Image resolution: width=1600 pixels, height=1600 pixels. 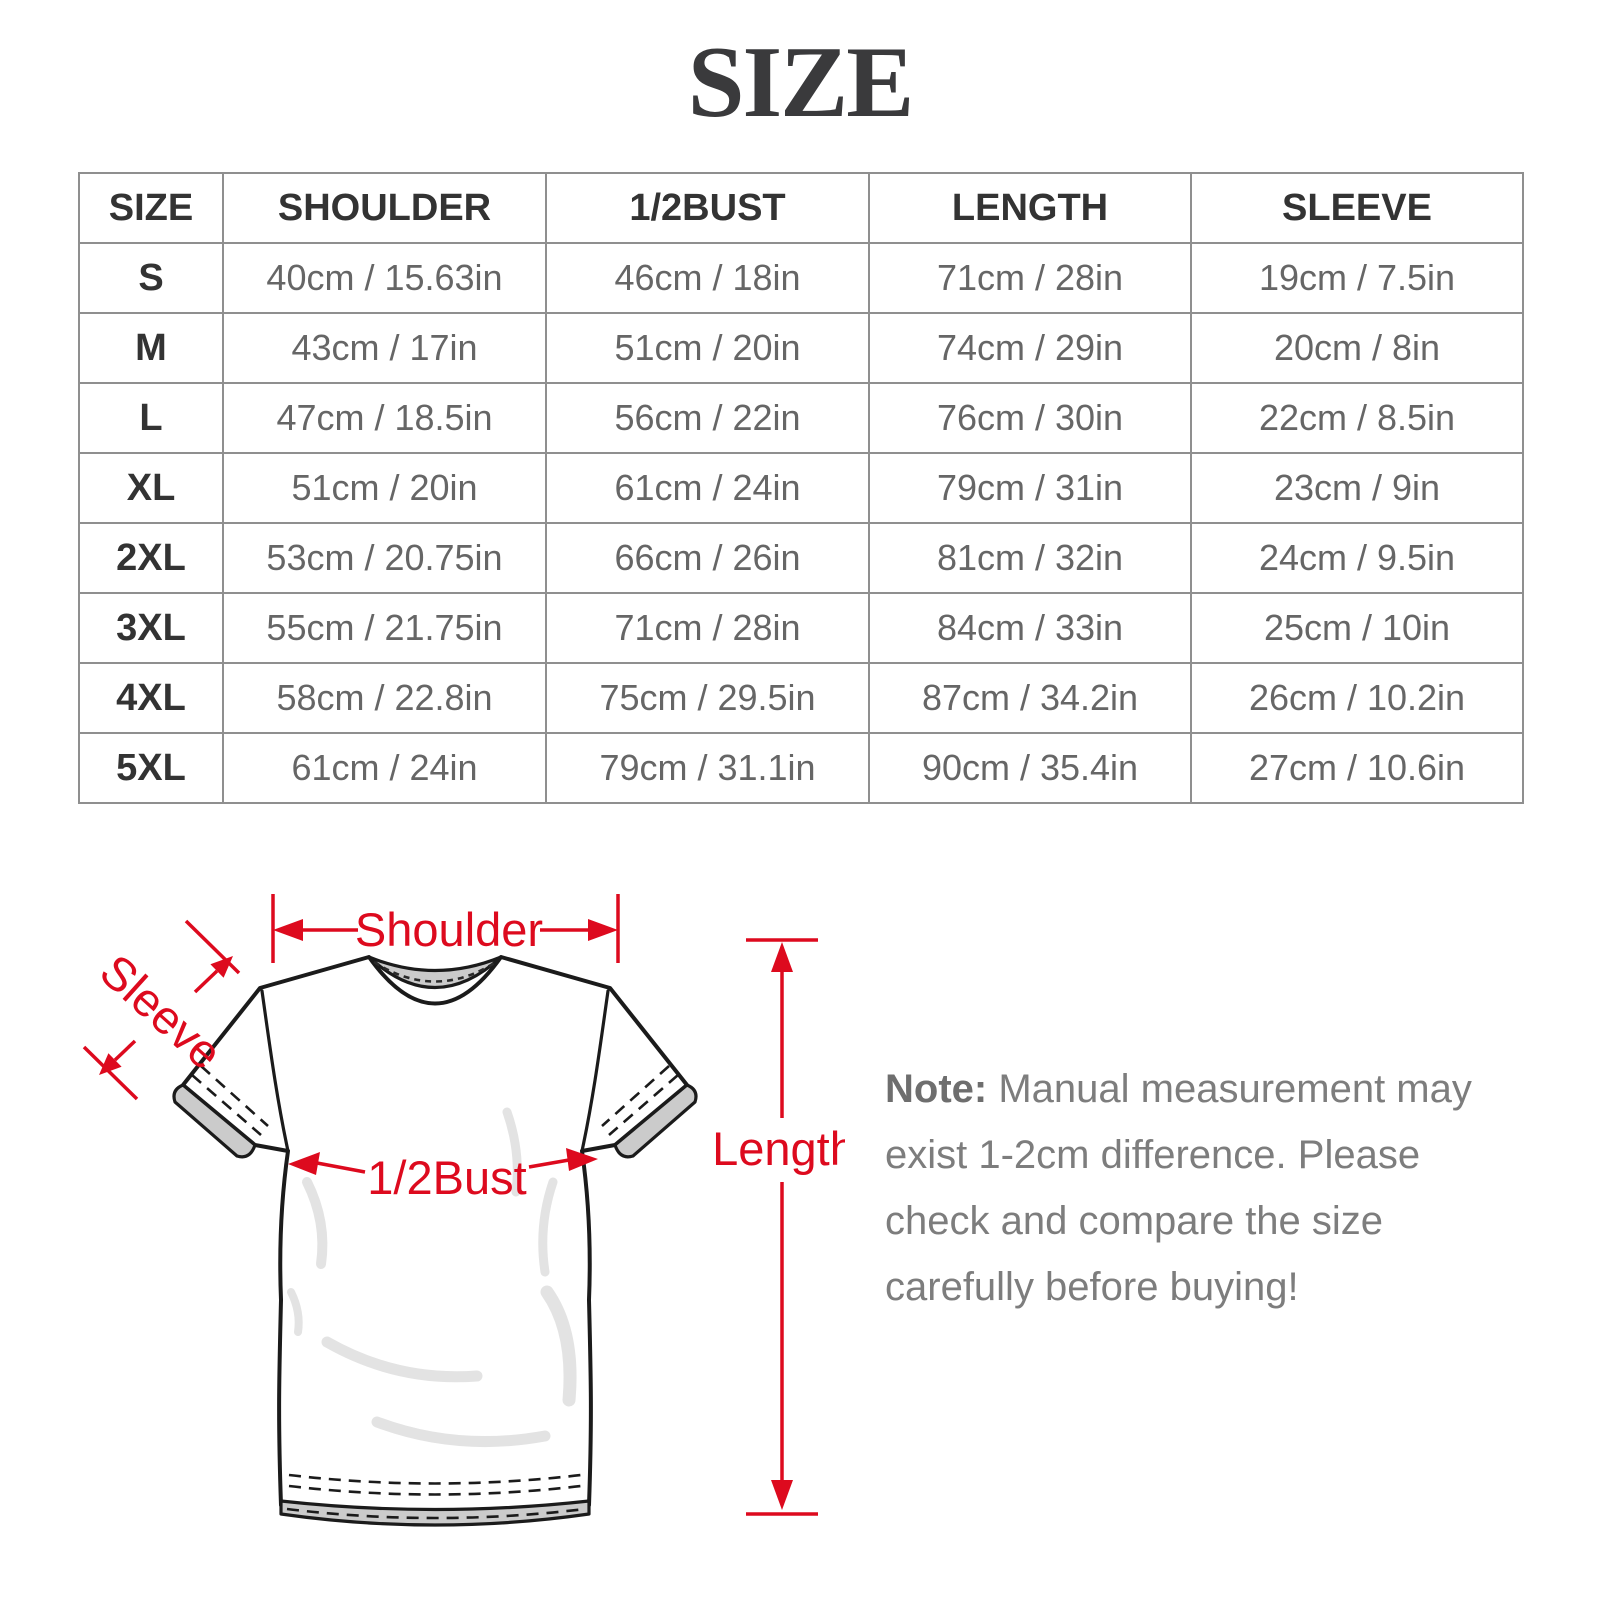 What do you see at coordinates (1357, 348) in the screenshot?
I see `measurement-cell: 20cm / 8in` at bounding box center [1357, 348].